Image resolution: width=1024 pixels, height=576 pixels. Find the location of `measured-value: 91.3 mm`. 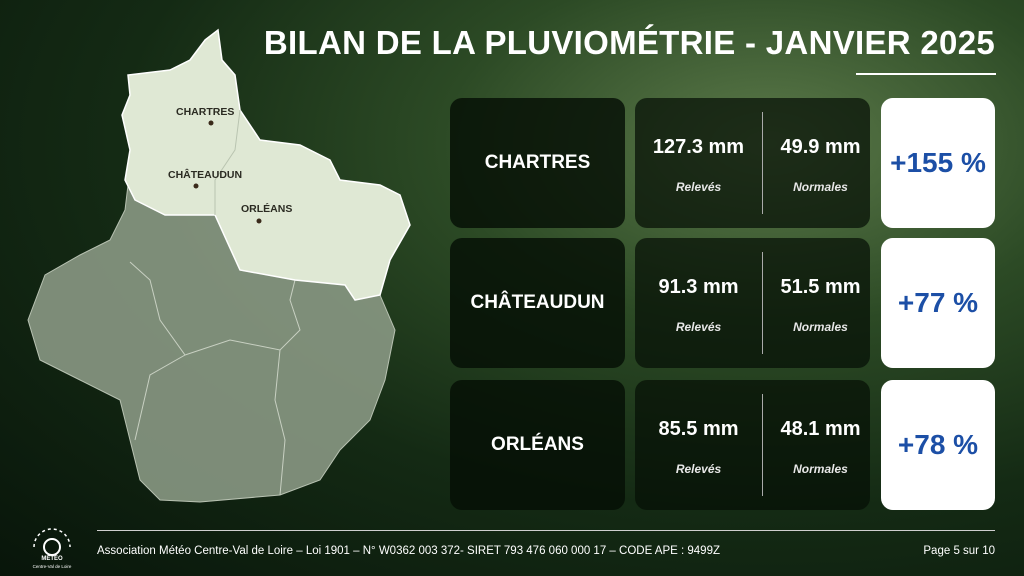

measured-value: 91.3 mm is located at coordinates (698, 287).